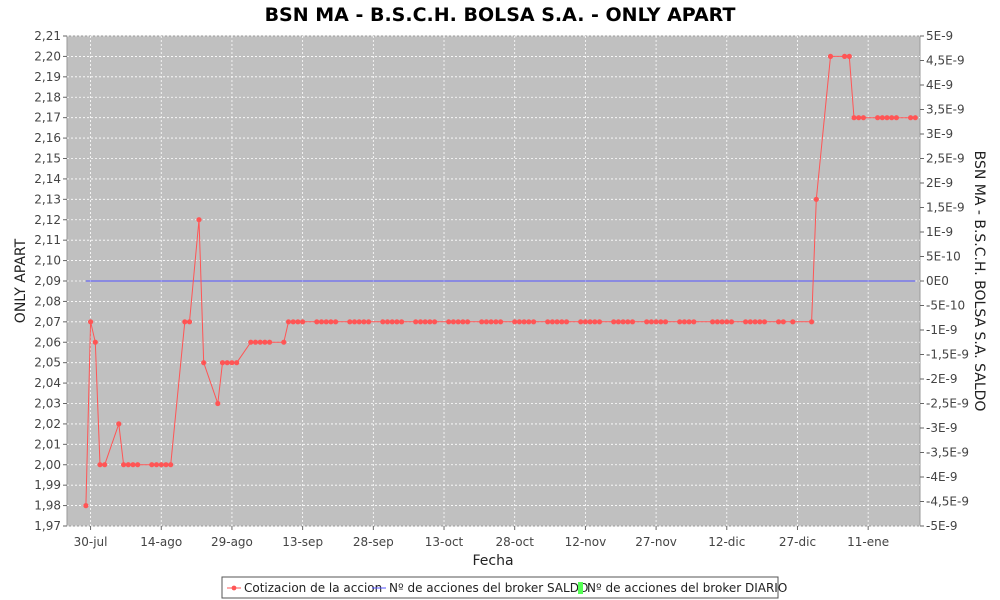  Describe the element at coordinates (947, 502) in the screenshot. I see `y2-tick-label: -4,5E-9` at that location.